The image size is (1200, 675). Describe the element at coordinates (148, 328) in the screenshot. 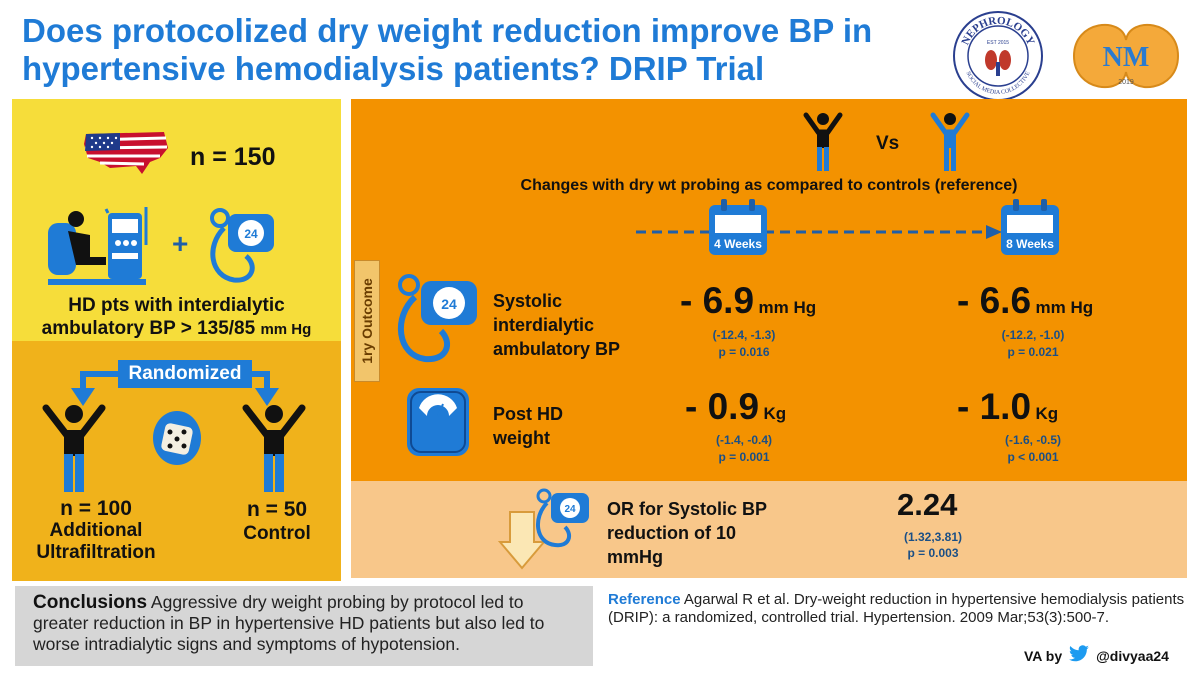

I see `population-criteria-line2: ambulatory BP > 135/85` at that location.